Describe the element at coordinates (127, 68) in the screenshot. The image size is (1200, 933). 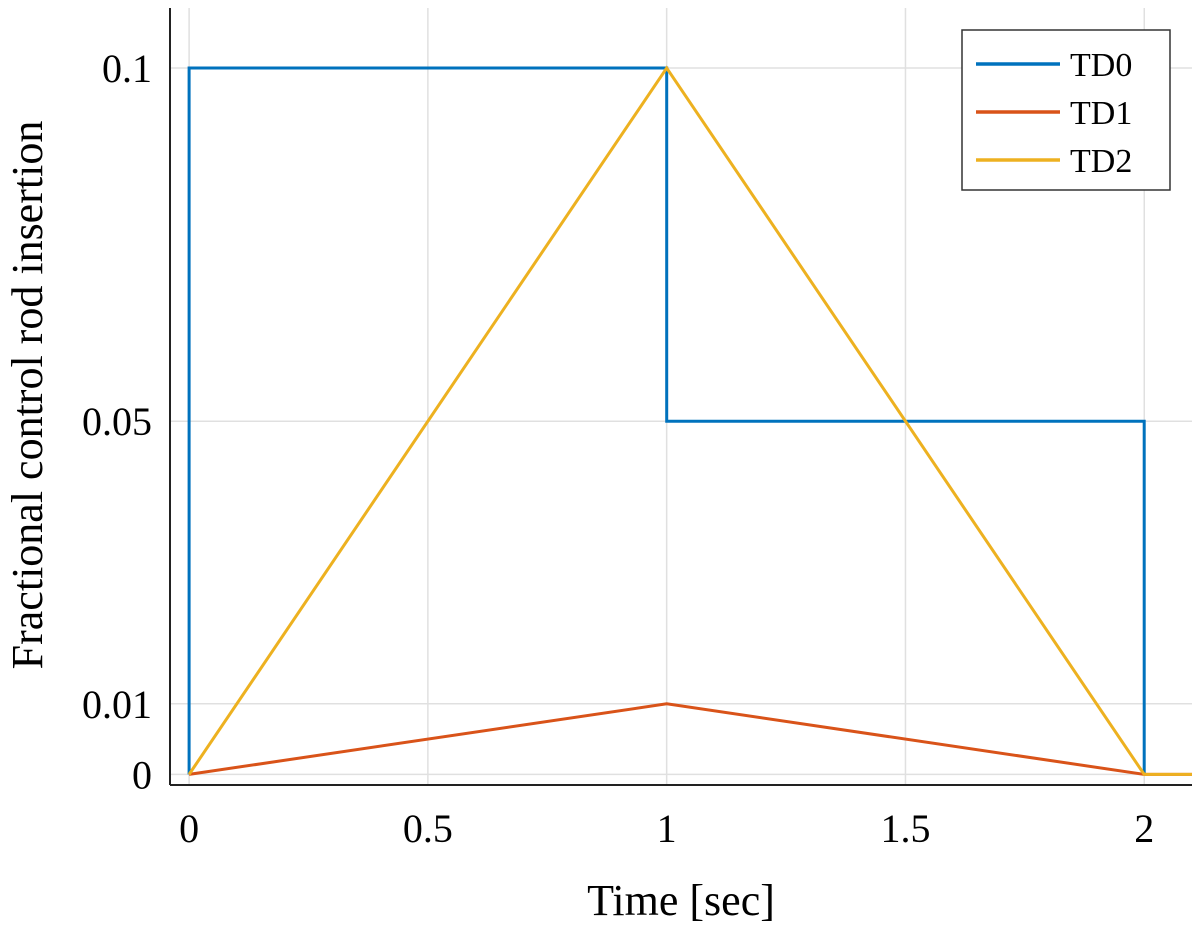
I see `y-tick-label: 0.1` at that location.